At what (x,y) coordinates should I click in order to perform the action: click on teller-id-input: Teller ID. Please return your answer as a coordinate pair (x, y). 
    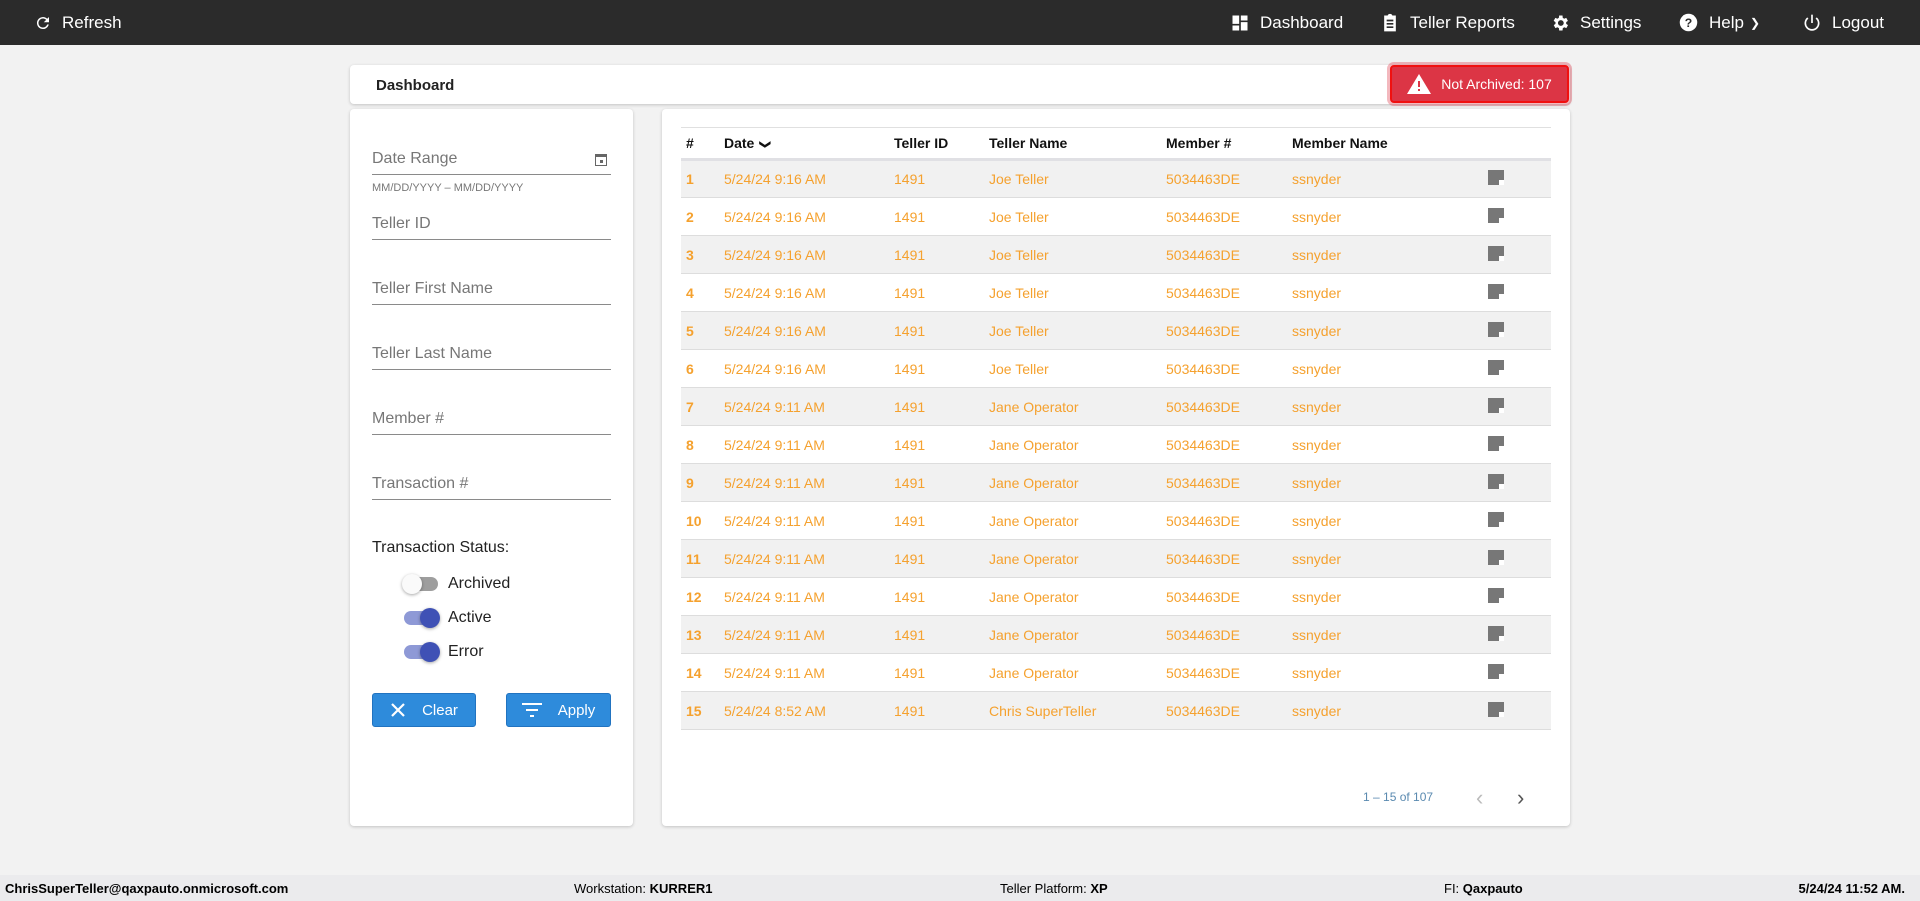
    Looking at the image, I should click on (491, 225).